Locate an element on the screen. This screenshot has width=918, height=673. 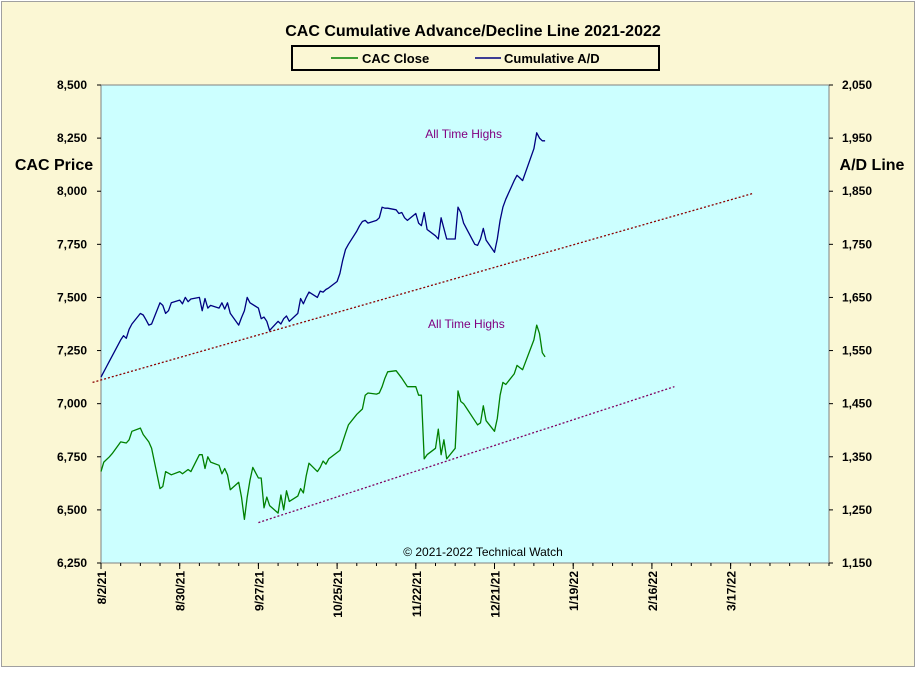
x-tick-label: 8/30/21 is located at coordinates (181, 591).